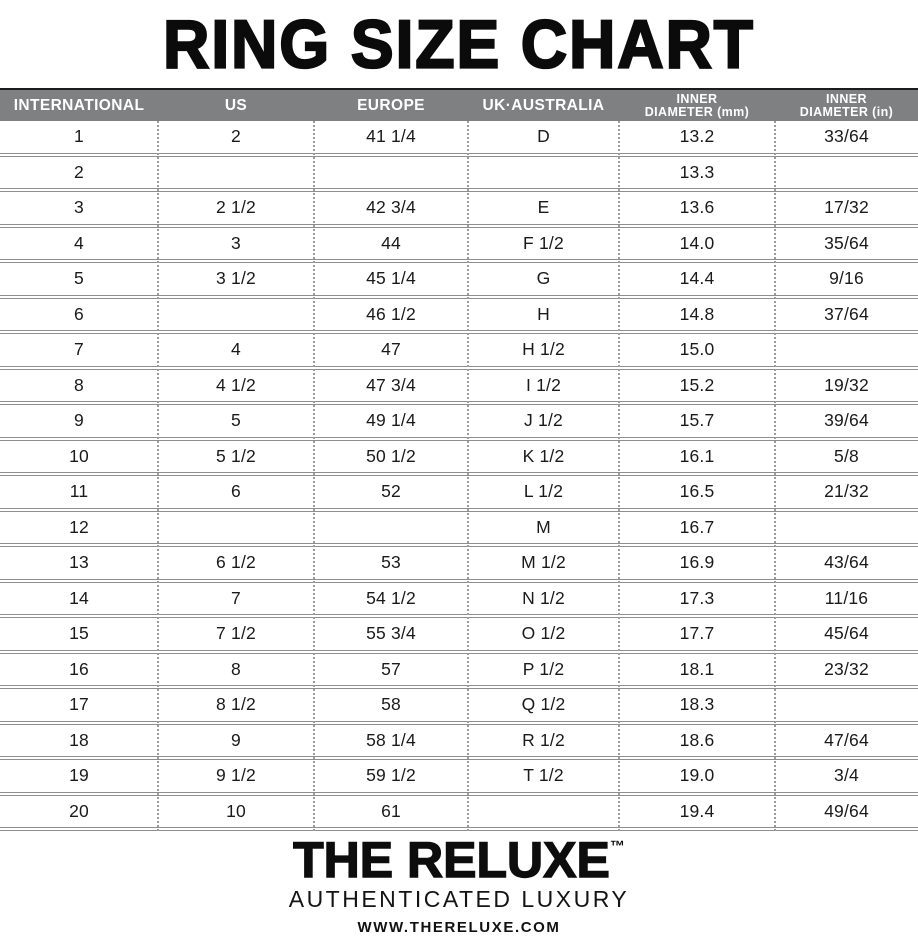  I want to click on table-cell: 18.3, so click(697, 704).